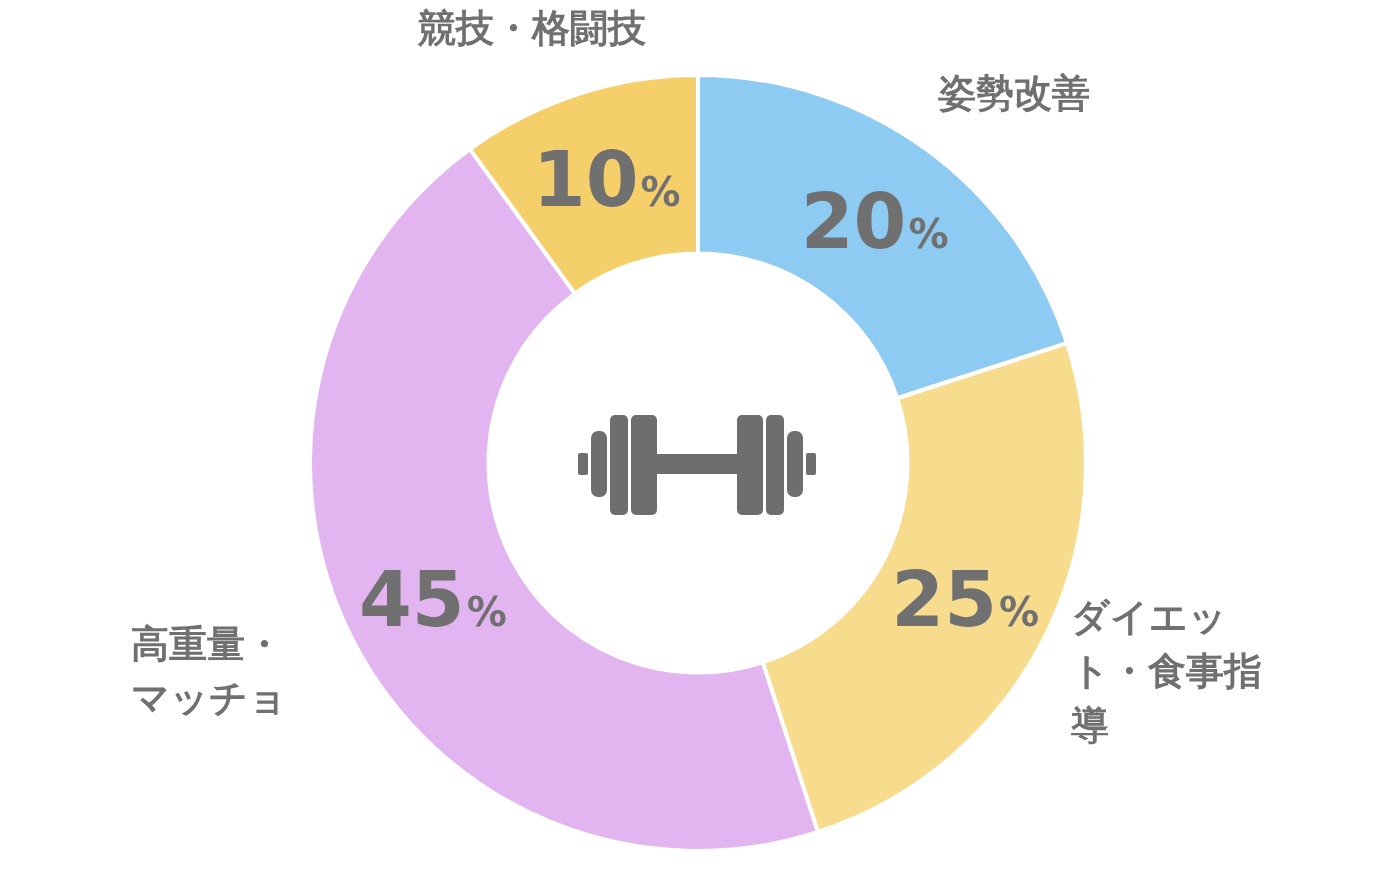 Image resolution: width=1390 pixels, height=894 pixels. What do you see at coordinates (1014, 94) in the screenshot?
I see `slice-label: 姿勢改善` at bounding box center [1014, 94].